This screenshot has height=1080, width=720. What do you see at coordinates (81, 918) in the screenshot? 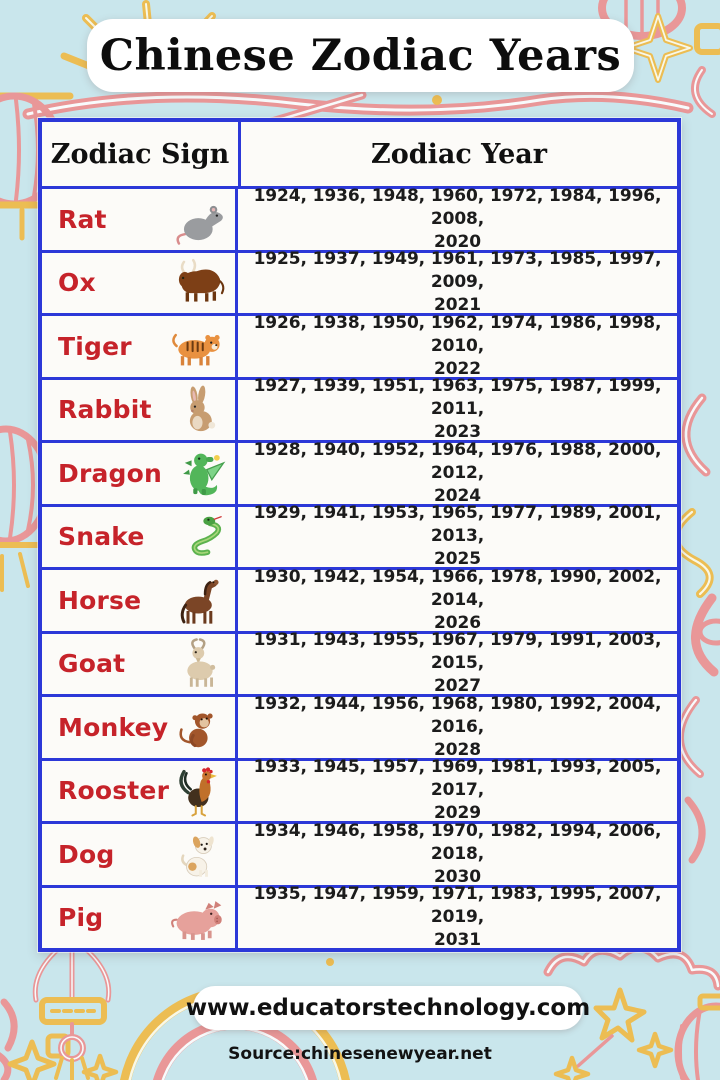
I see `sign-label: Pig` at bounding box center [81, 918].